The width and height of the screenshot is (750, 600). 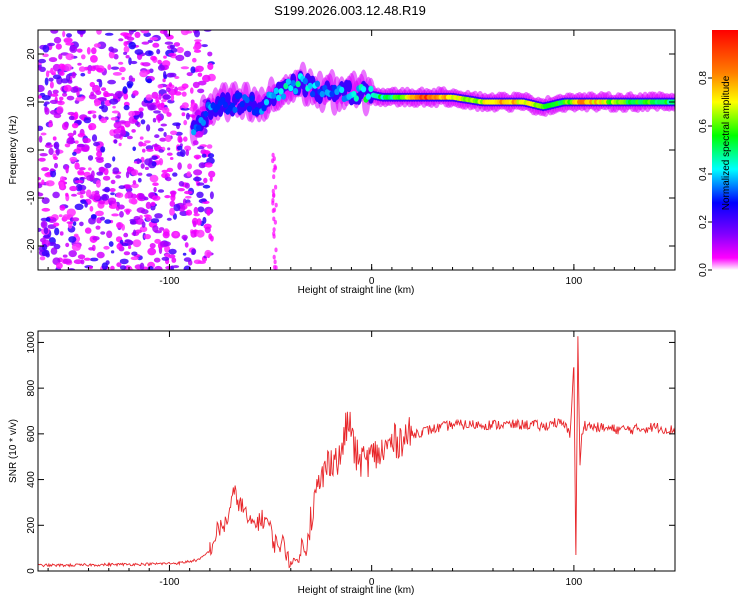 I want to click on snr-ytick-label: 1000, so click(x=31, y=342).